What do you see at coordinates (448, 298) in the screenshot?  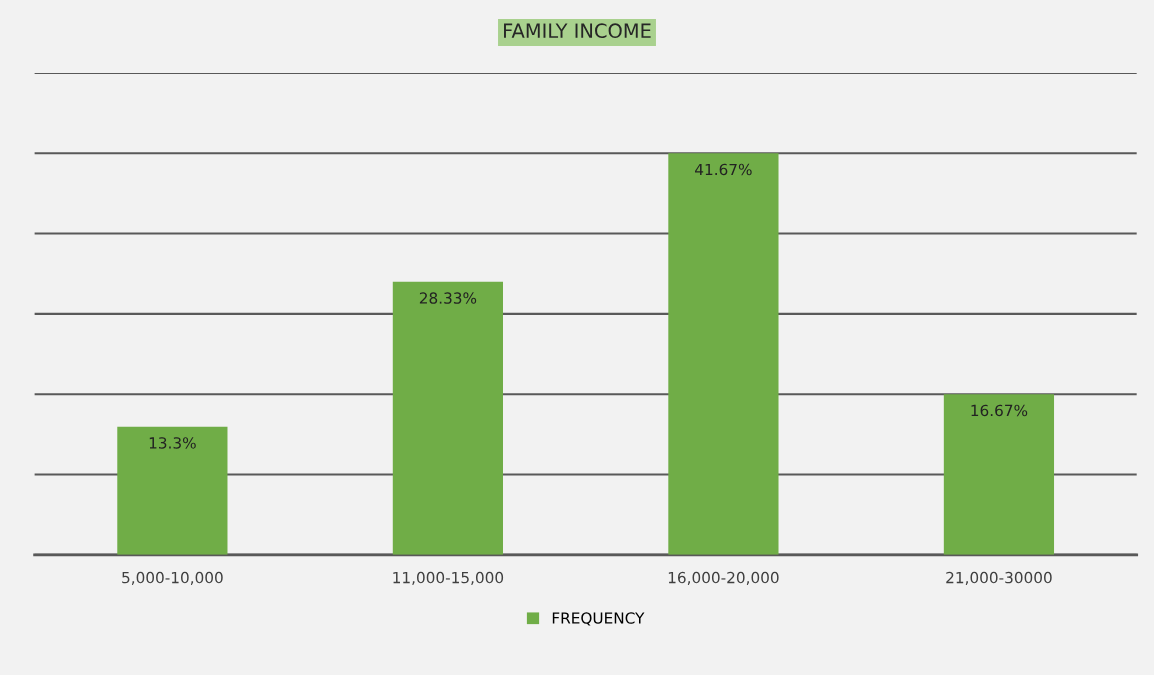 I see `data-label: 28.33%` at bounding box center [448, 298].